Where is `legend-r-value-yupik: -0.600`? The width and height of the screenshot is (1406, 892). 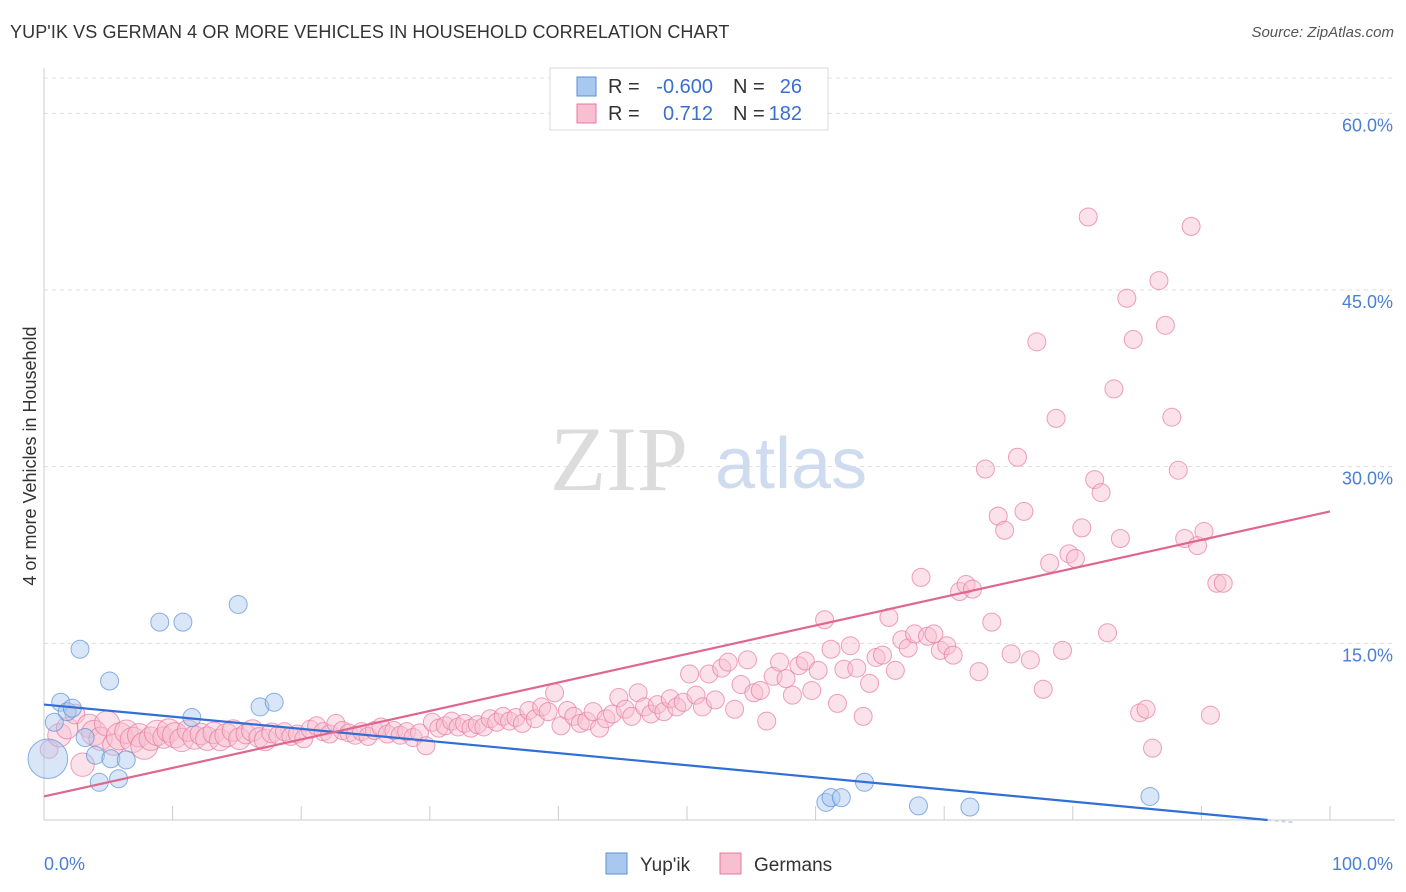 legend-r-value-yupik: -0.600 is located at coordinates (684, 87).